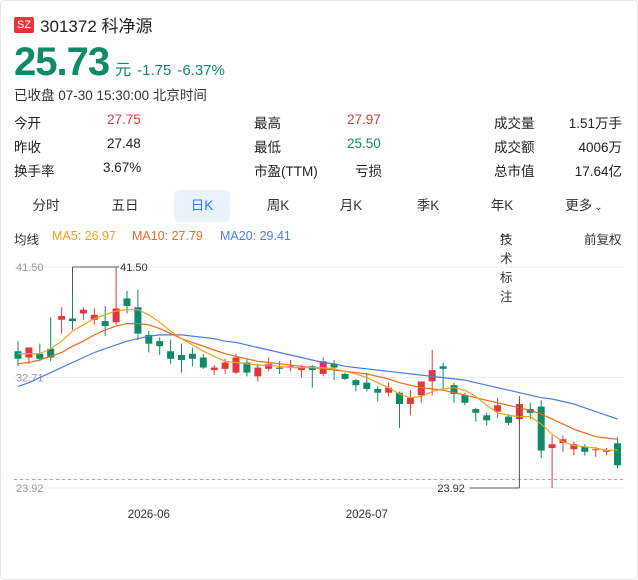 The height and width of the screenshot is (580, 638). What do you see at coordinates (351, 205) in the screenshot?
I see `tab-monthly-k: 月K` at bounding box center [351, 205].